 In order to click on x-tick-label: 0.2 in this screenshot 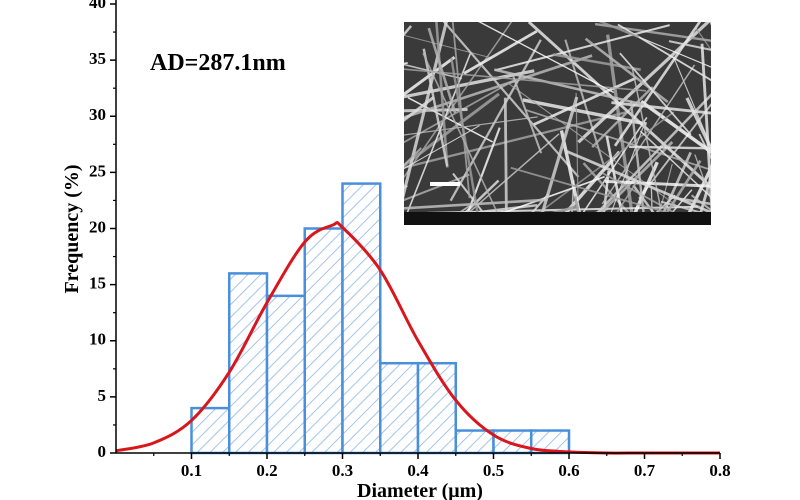, I will do `click(266, 470)`.